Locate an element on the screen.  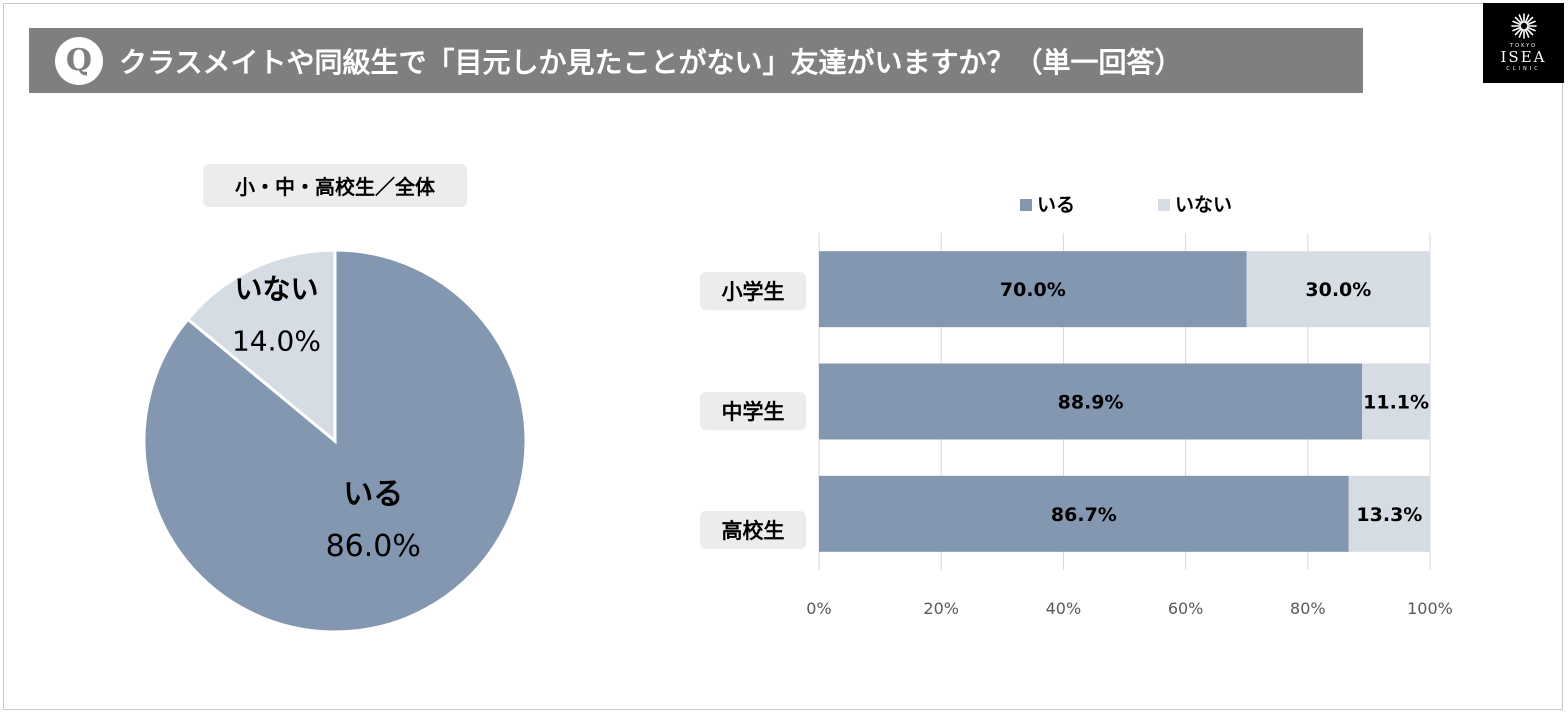
pie-slice-inai is located at coordinates (261, 346).